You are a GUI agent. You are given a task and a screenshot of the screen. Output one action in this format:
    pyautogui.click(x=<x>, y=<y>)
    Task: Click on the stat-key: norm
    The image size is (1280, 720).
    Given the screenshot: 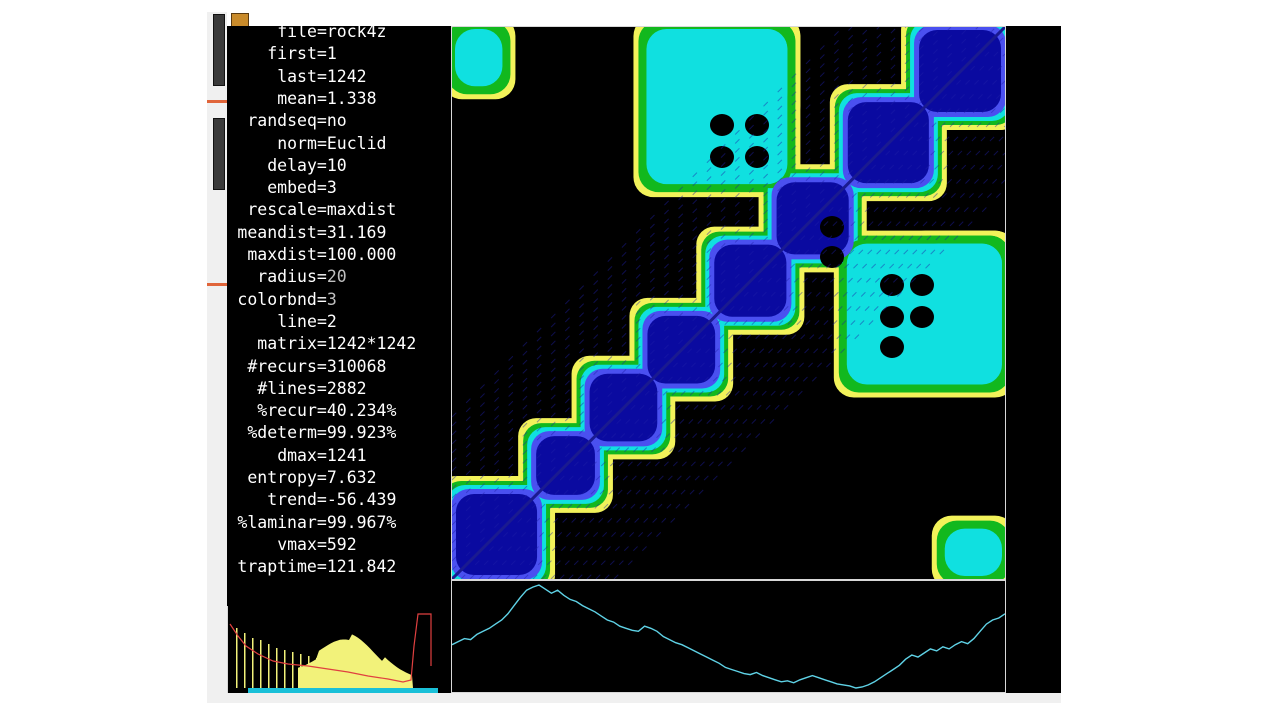 What is the action you would take?
    pyautogui.click(x=297, y=143)
    